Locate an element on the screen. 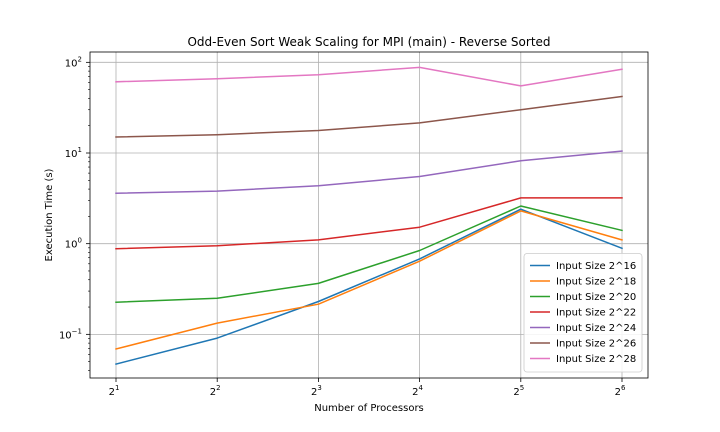 This screenshot has width=720, height=432. x-tick-label: 24 is located at coordinates (417, 391).